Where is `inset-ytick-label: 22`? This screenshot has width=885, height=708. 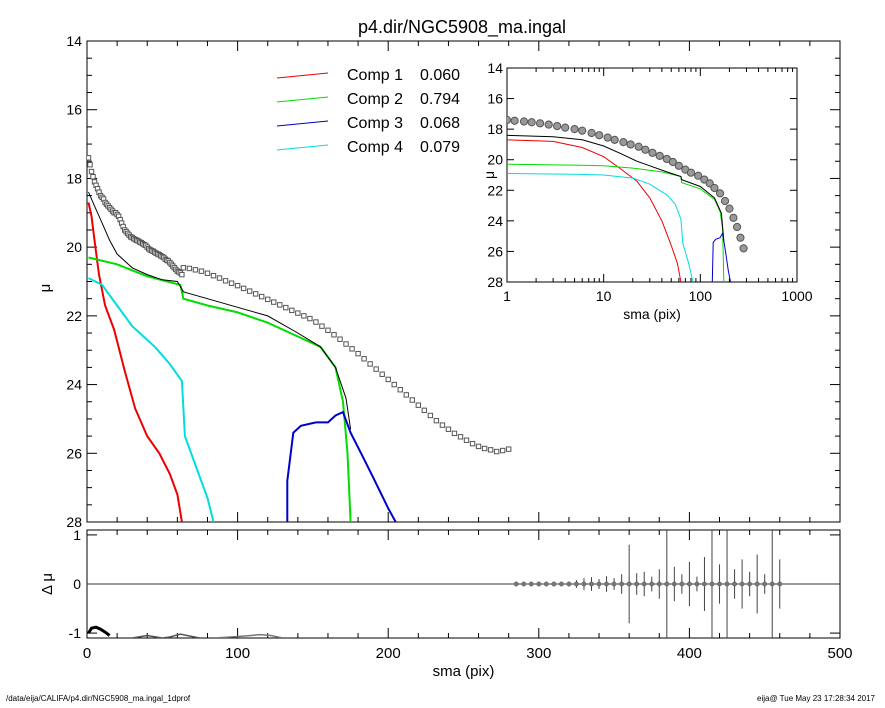
inset-ytick-label: 22 is located at coordinates (495, 190).